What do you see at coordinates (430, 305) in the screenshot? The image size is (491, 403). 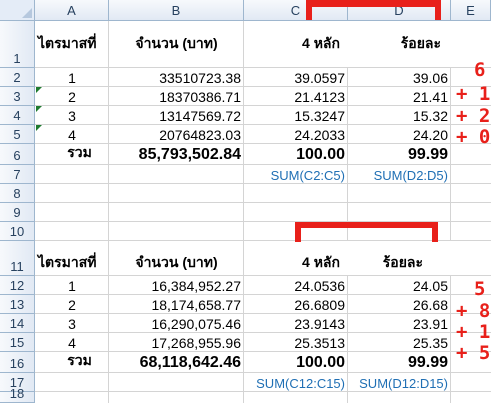 I see `cell-d13: 26.68` at bounding box center [430, 305].